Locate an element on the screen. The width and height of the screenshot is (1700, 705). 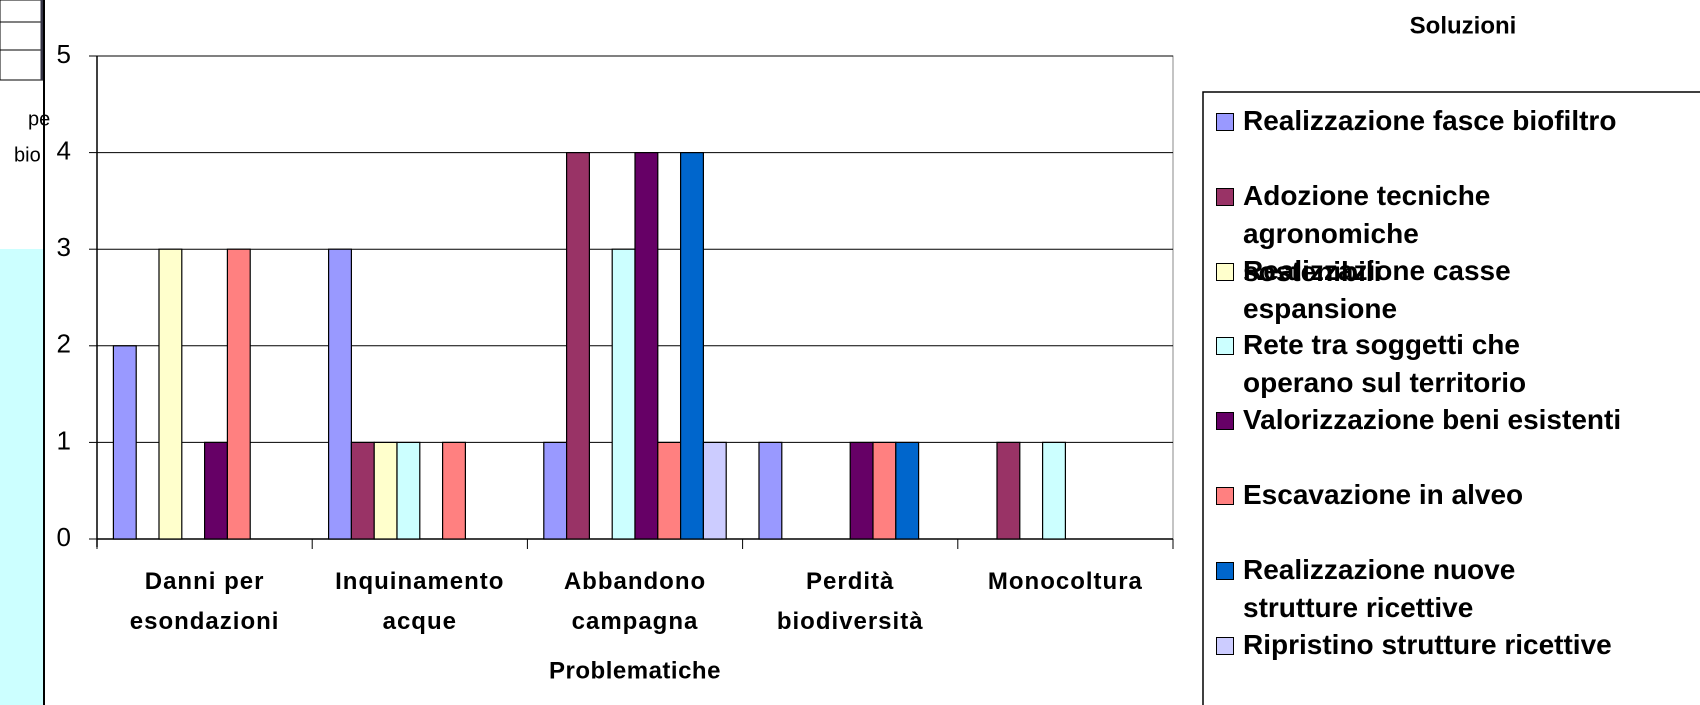
background-text: bio is located at coordinates (27, 155).